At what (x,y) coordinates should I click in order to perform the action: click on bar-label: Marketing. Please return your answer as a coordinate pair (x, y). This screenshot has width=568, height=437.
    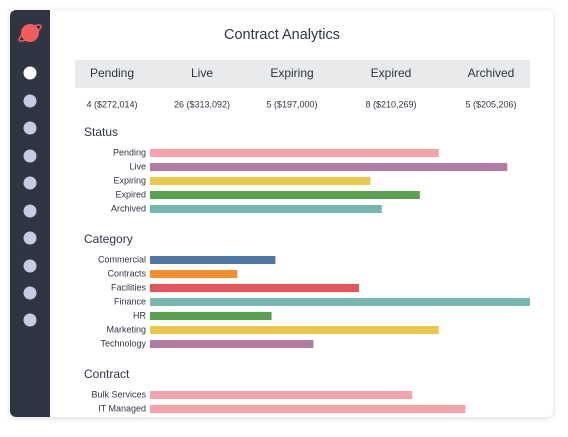
    Looking at the image, I should click on (126, 329).